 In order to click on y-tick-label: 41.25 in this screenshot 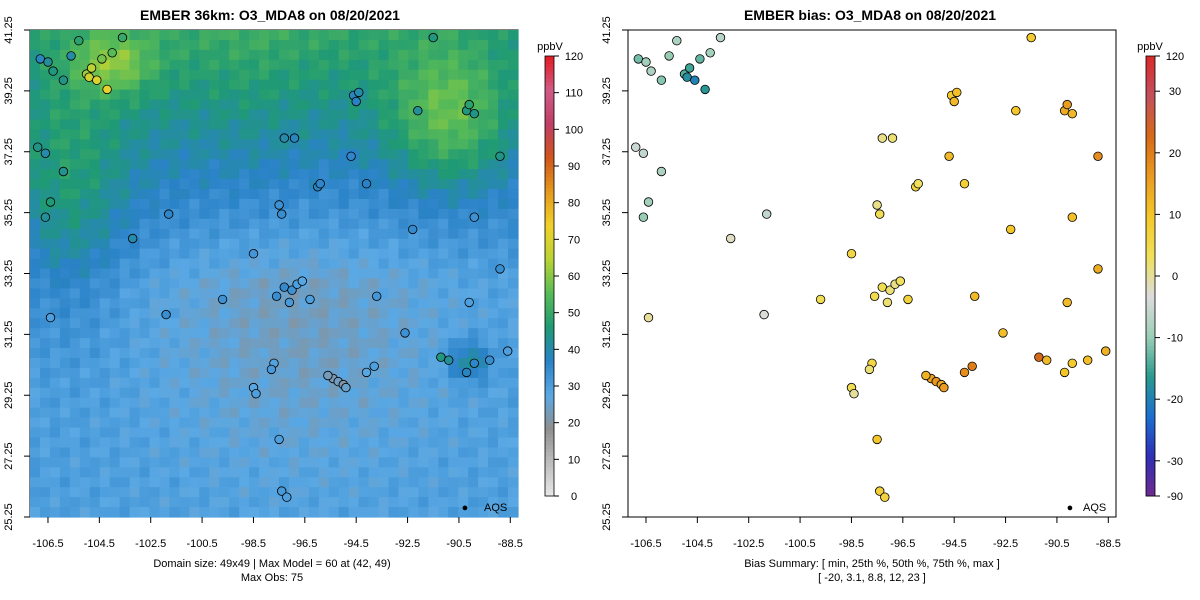, I will do `click(9, 30)`.